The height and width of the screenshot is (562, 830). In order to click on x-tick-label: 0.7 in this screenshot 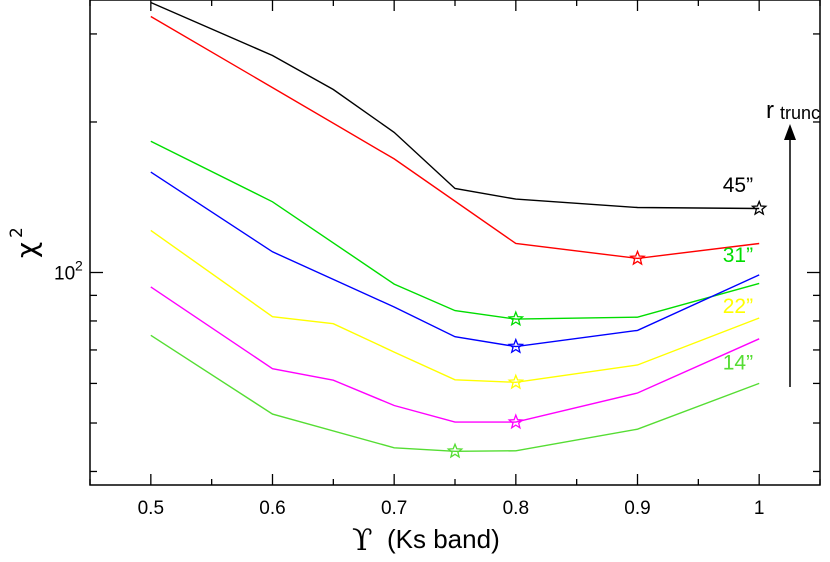, I will do `click(394, 508)`.